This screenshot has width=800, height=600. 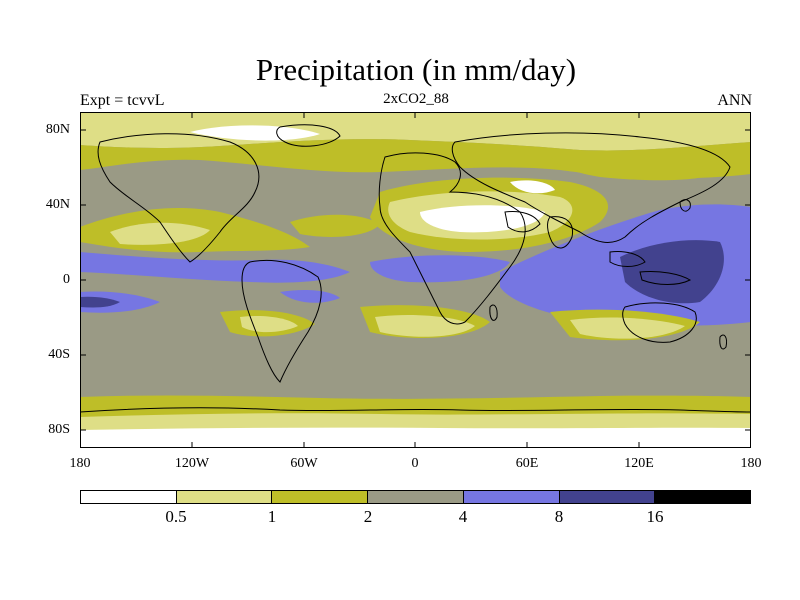 I want to click on lon-label-180e: 180, so click(x=751, y=463).